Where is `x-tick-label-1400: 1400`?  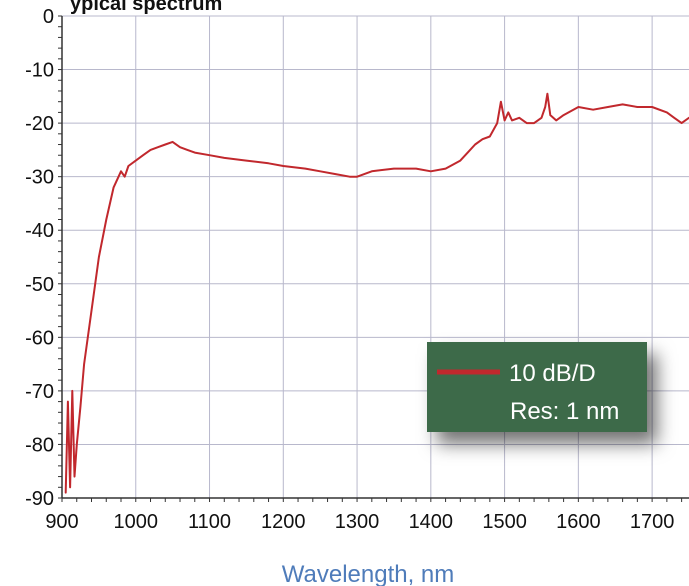 x-tick-label-1400: 1400 is located at coordinates (431, 522).